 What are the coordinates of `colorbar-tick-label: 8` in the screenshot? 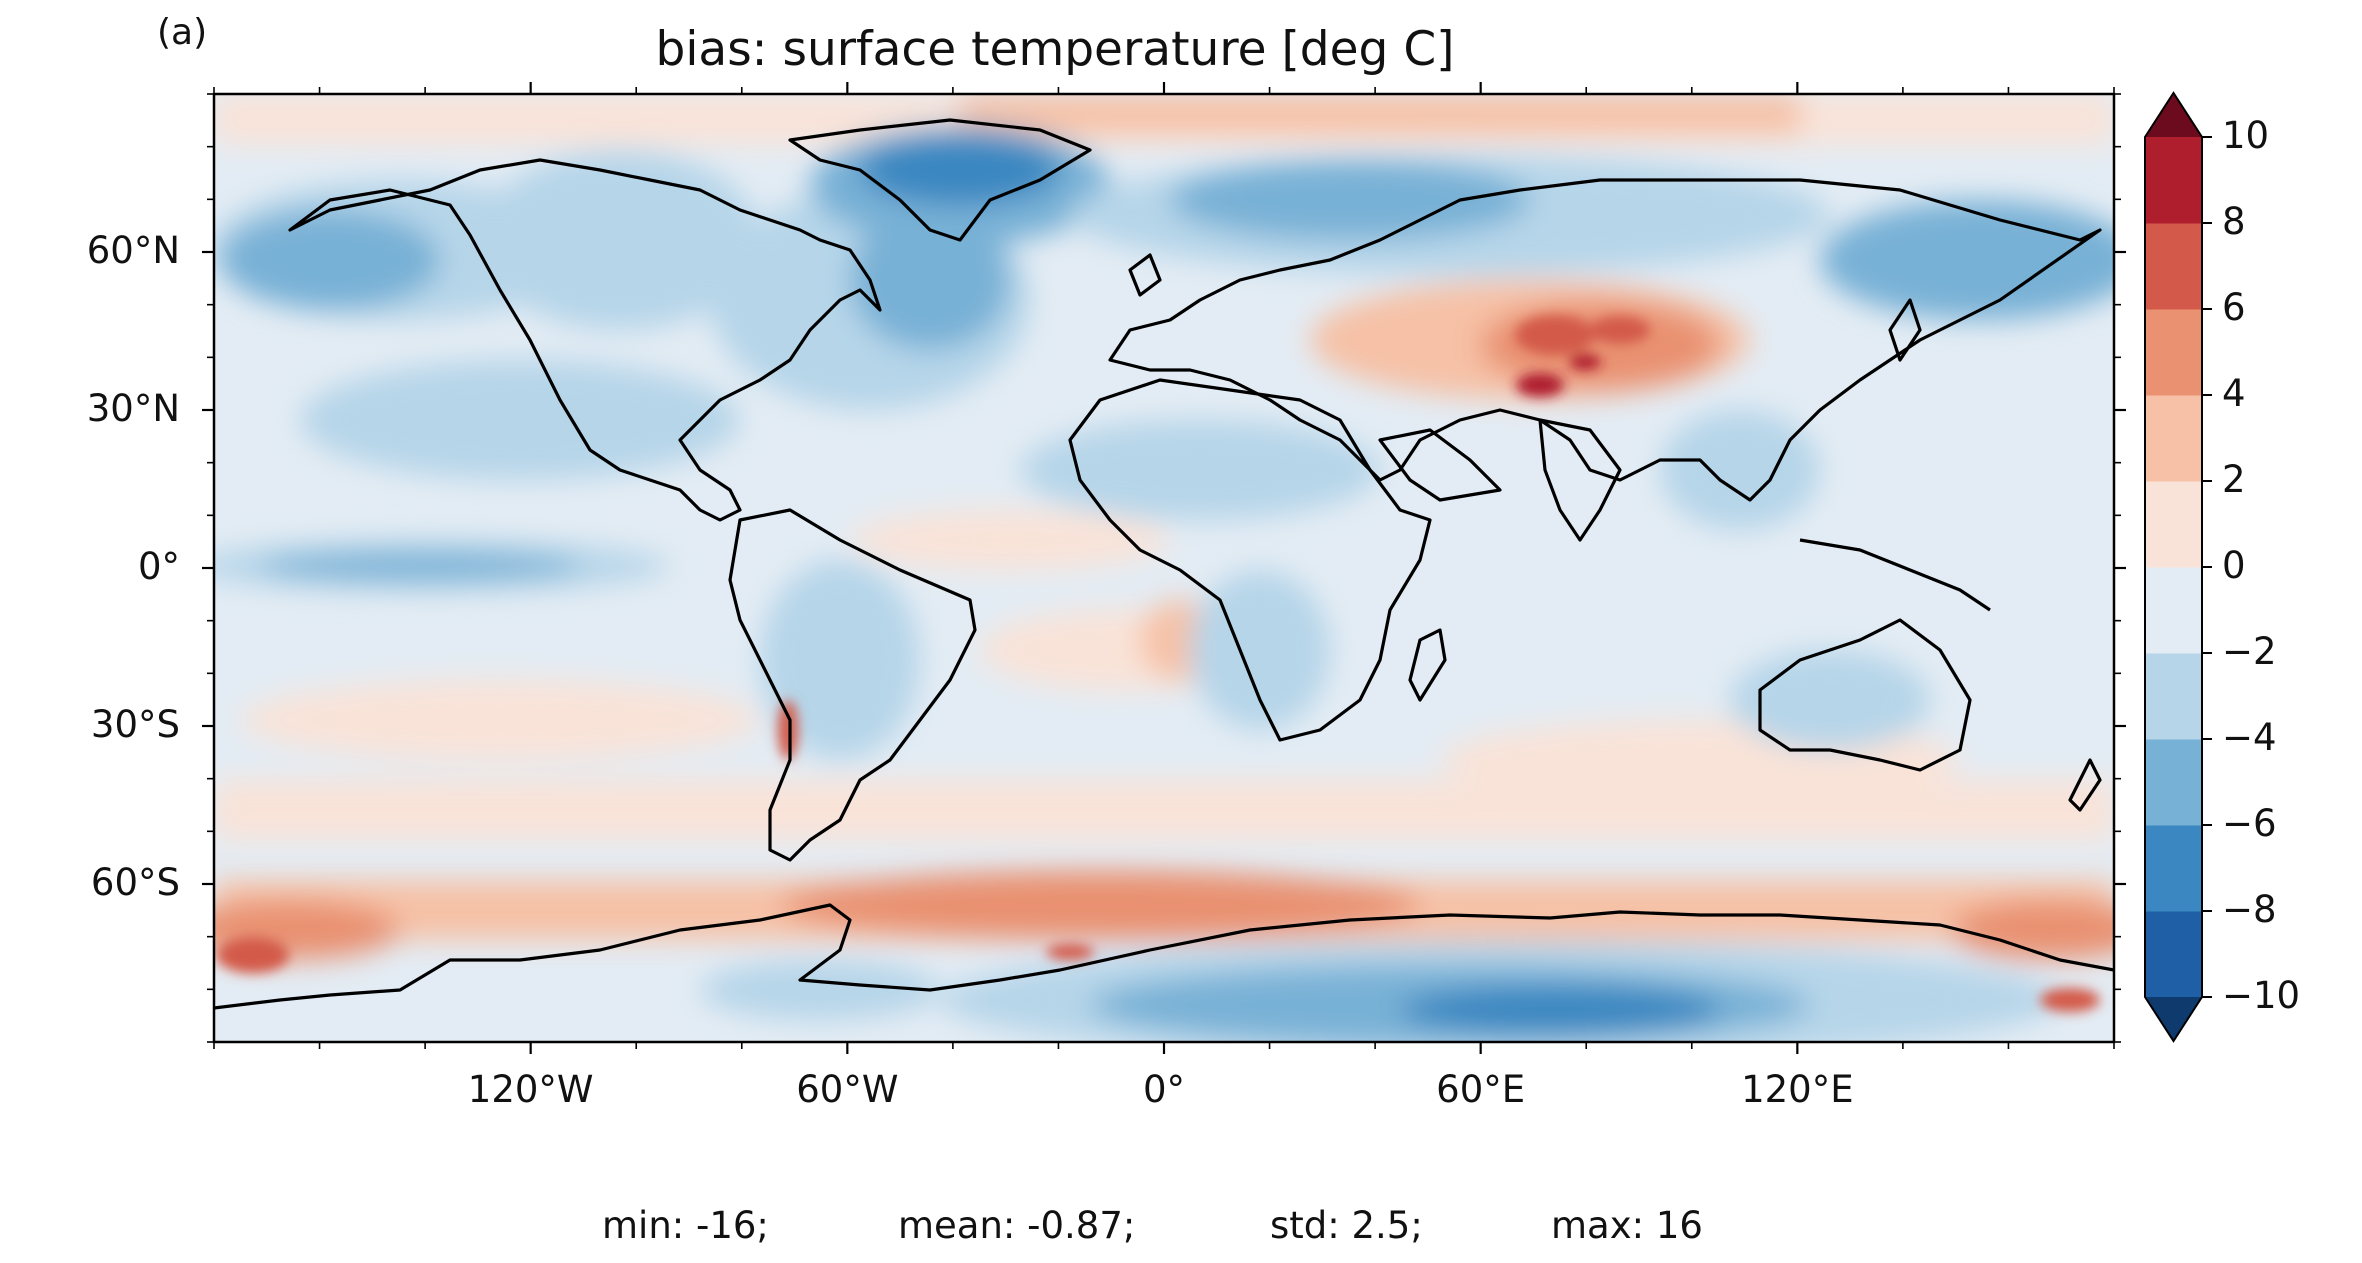 It's located at (2234, 221).